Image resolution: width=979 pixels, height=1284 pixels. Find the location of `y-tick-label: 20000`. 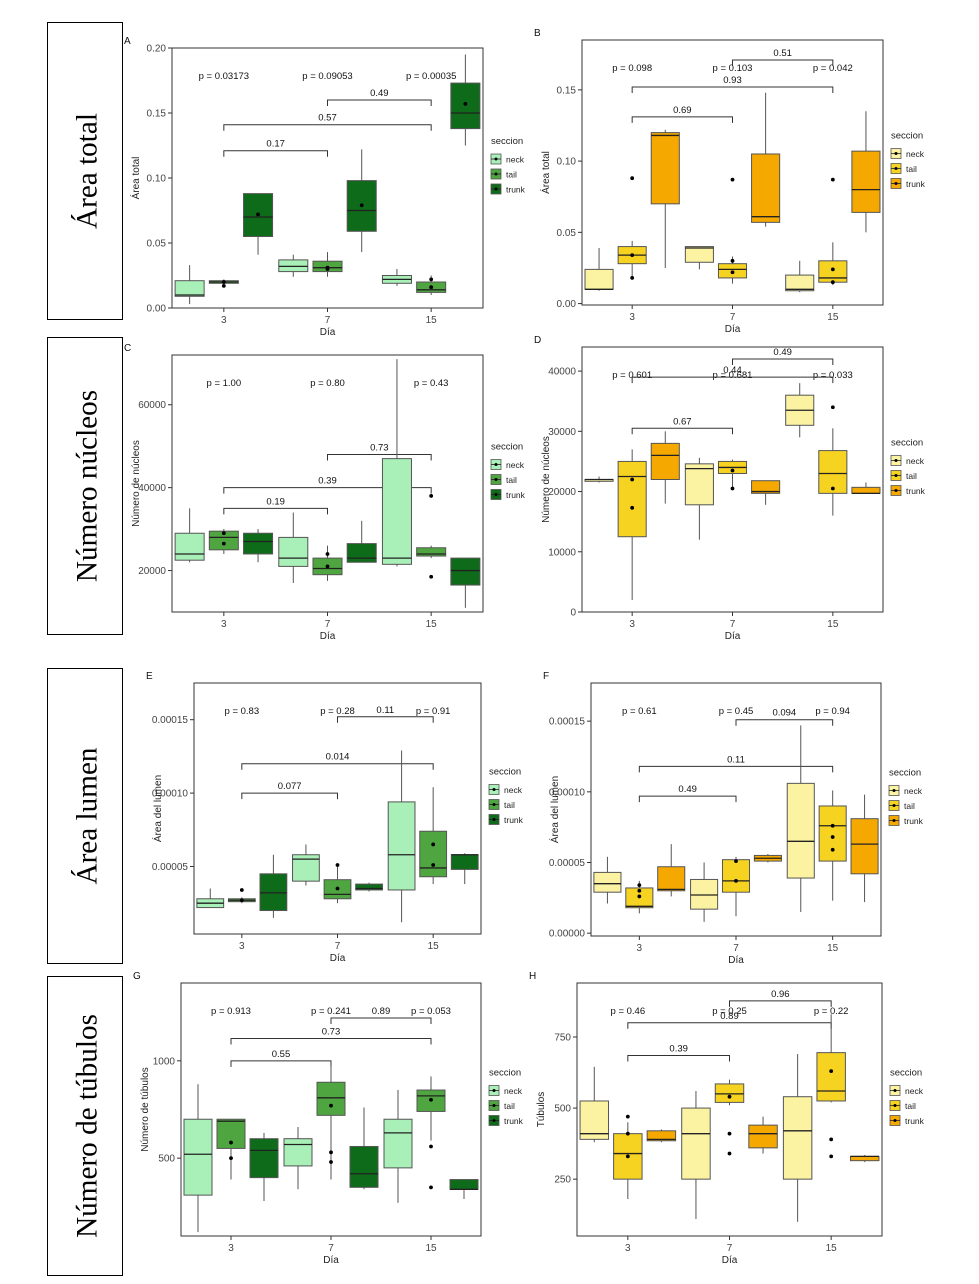

y-tick-label: 20000 is located at coordinates (152, 571).